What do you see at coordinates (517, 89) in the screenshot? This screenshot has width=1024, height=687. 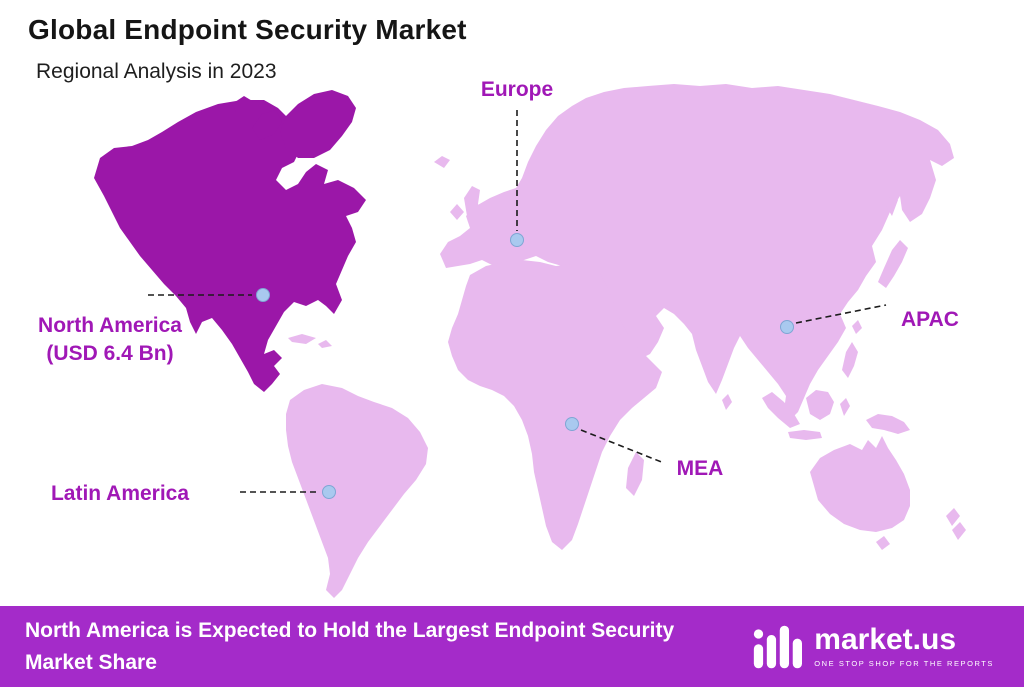 I see `label-europe: Europe` at bounding box center [517, 89].